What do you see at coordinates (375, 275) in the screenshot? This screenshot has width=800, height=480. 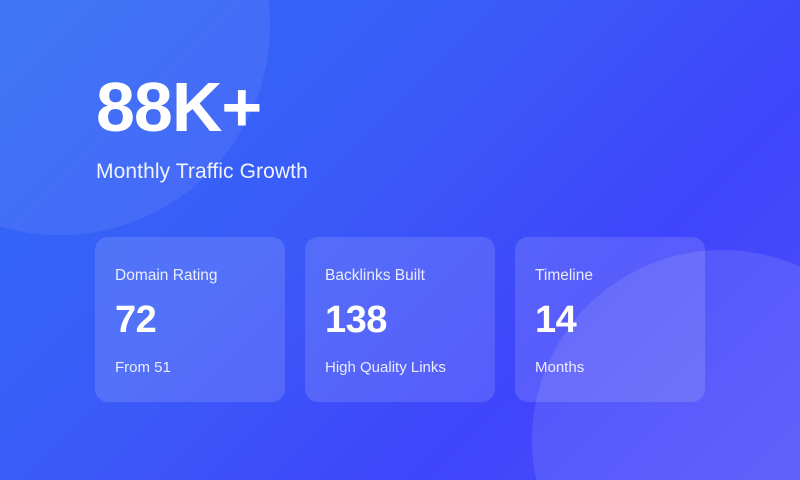 I see `stat-card-label: Backlinks Built` at bounding box center [375, 275].